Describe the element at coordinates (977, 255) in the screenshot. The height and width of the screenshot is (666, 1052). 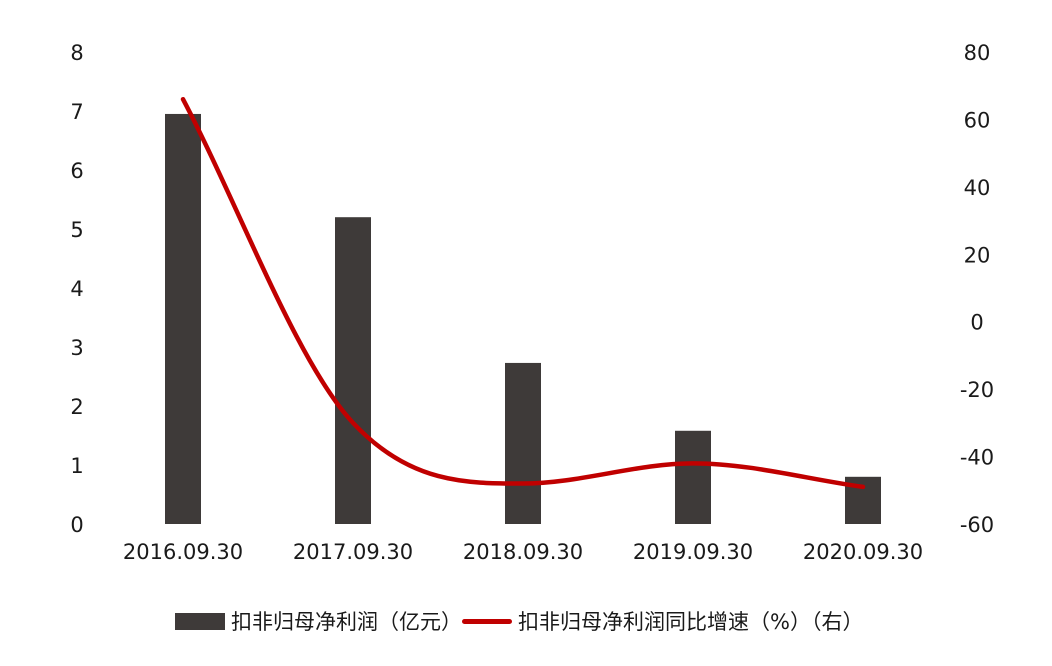
I see `right-axis-tick-label: 20` at that location.